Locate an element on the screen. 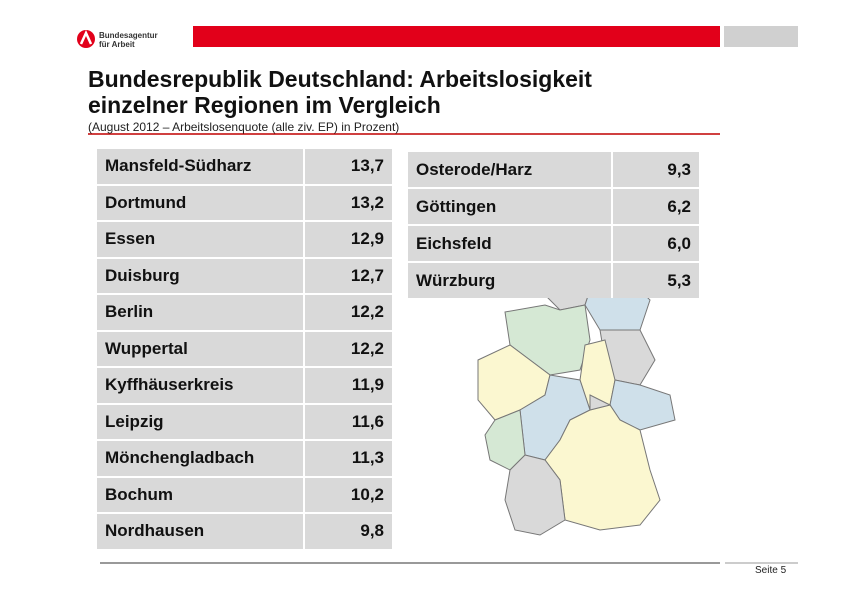 The image size is (858, 604). table-row: Wuppertal 12,2 is located at coordinates (244, 348).